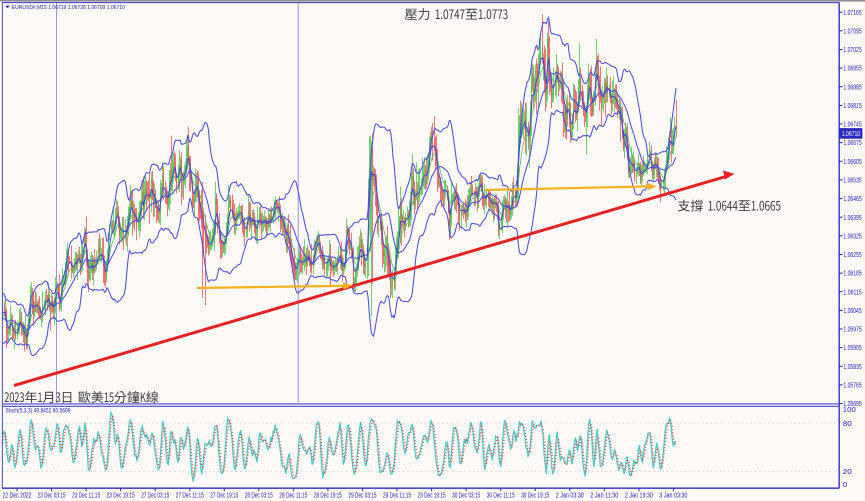 Image resolution: width=865 pixels, height=501 pixels. Describe the element at coordinates (852, 12) in the screenshot. I see `svg-text: 1.07165` at that location.